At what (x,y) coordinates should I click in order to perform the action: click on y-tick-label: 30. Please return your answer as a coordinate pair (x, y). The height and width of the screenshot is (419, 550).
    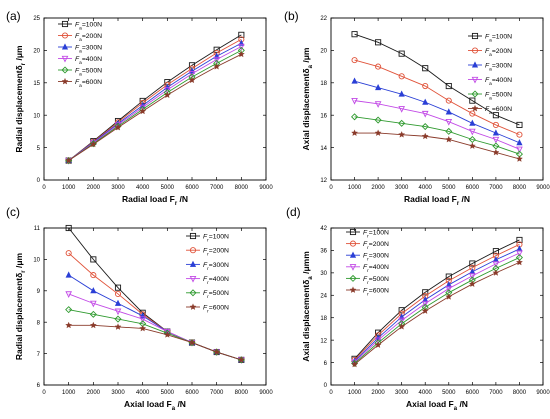
    Looking at the image, I should click on (323, 274).